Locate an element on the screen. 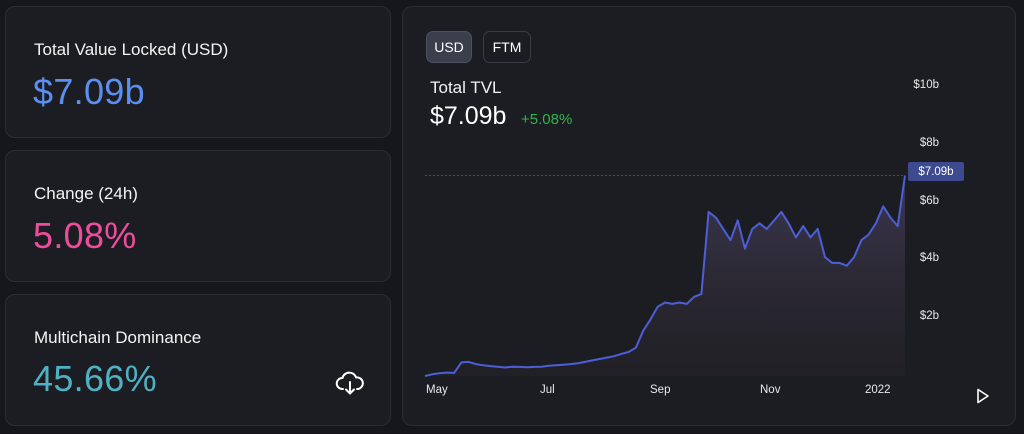 Image resolution: width=1024 pixels, height=434 pixels. tvl-stat-card: Total Value Locked (USD) $7.09b is located at coordinates (198, 72).